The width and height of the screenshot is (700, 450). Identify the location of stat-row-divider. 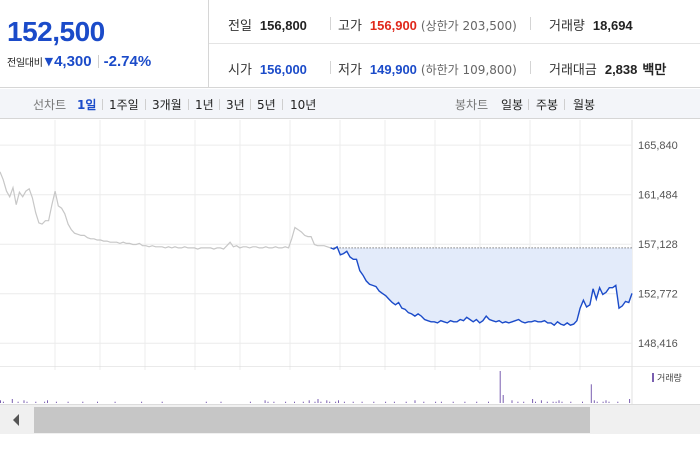
(454, 43).